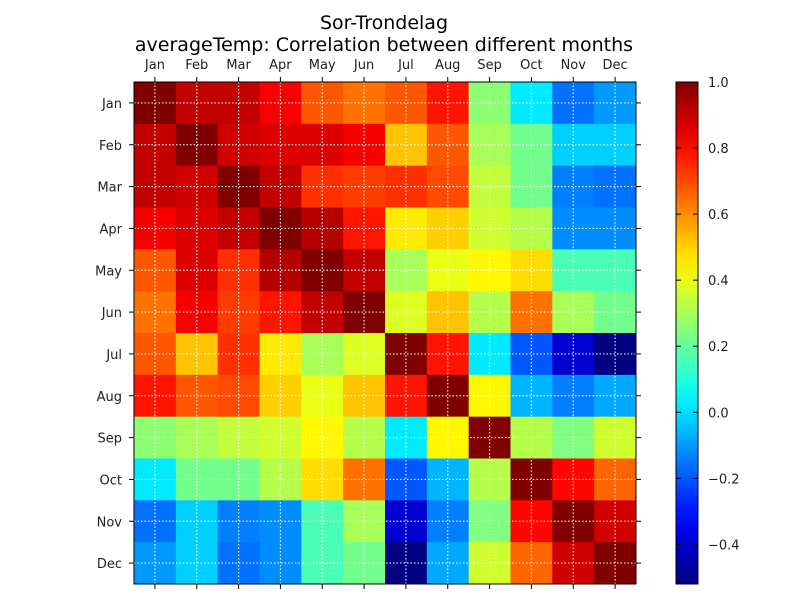 The image size is (800, 600). I want to click on heatmap-cell-jul-mar, so click(238, 354).